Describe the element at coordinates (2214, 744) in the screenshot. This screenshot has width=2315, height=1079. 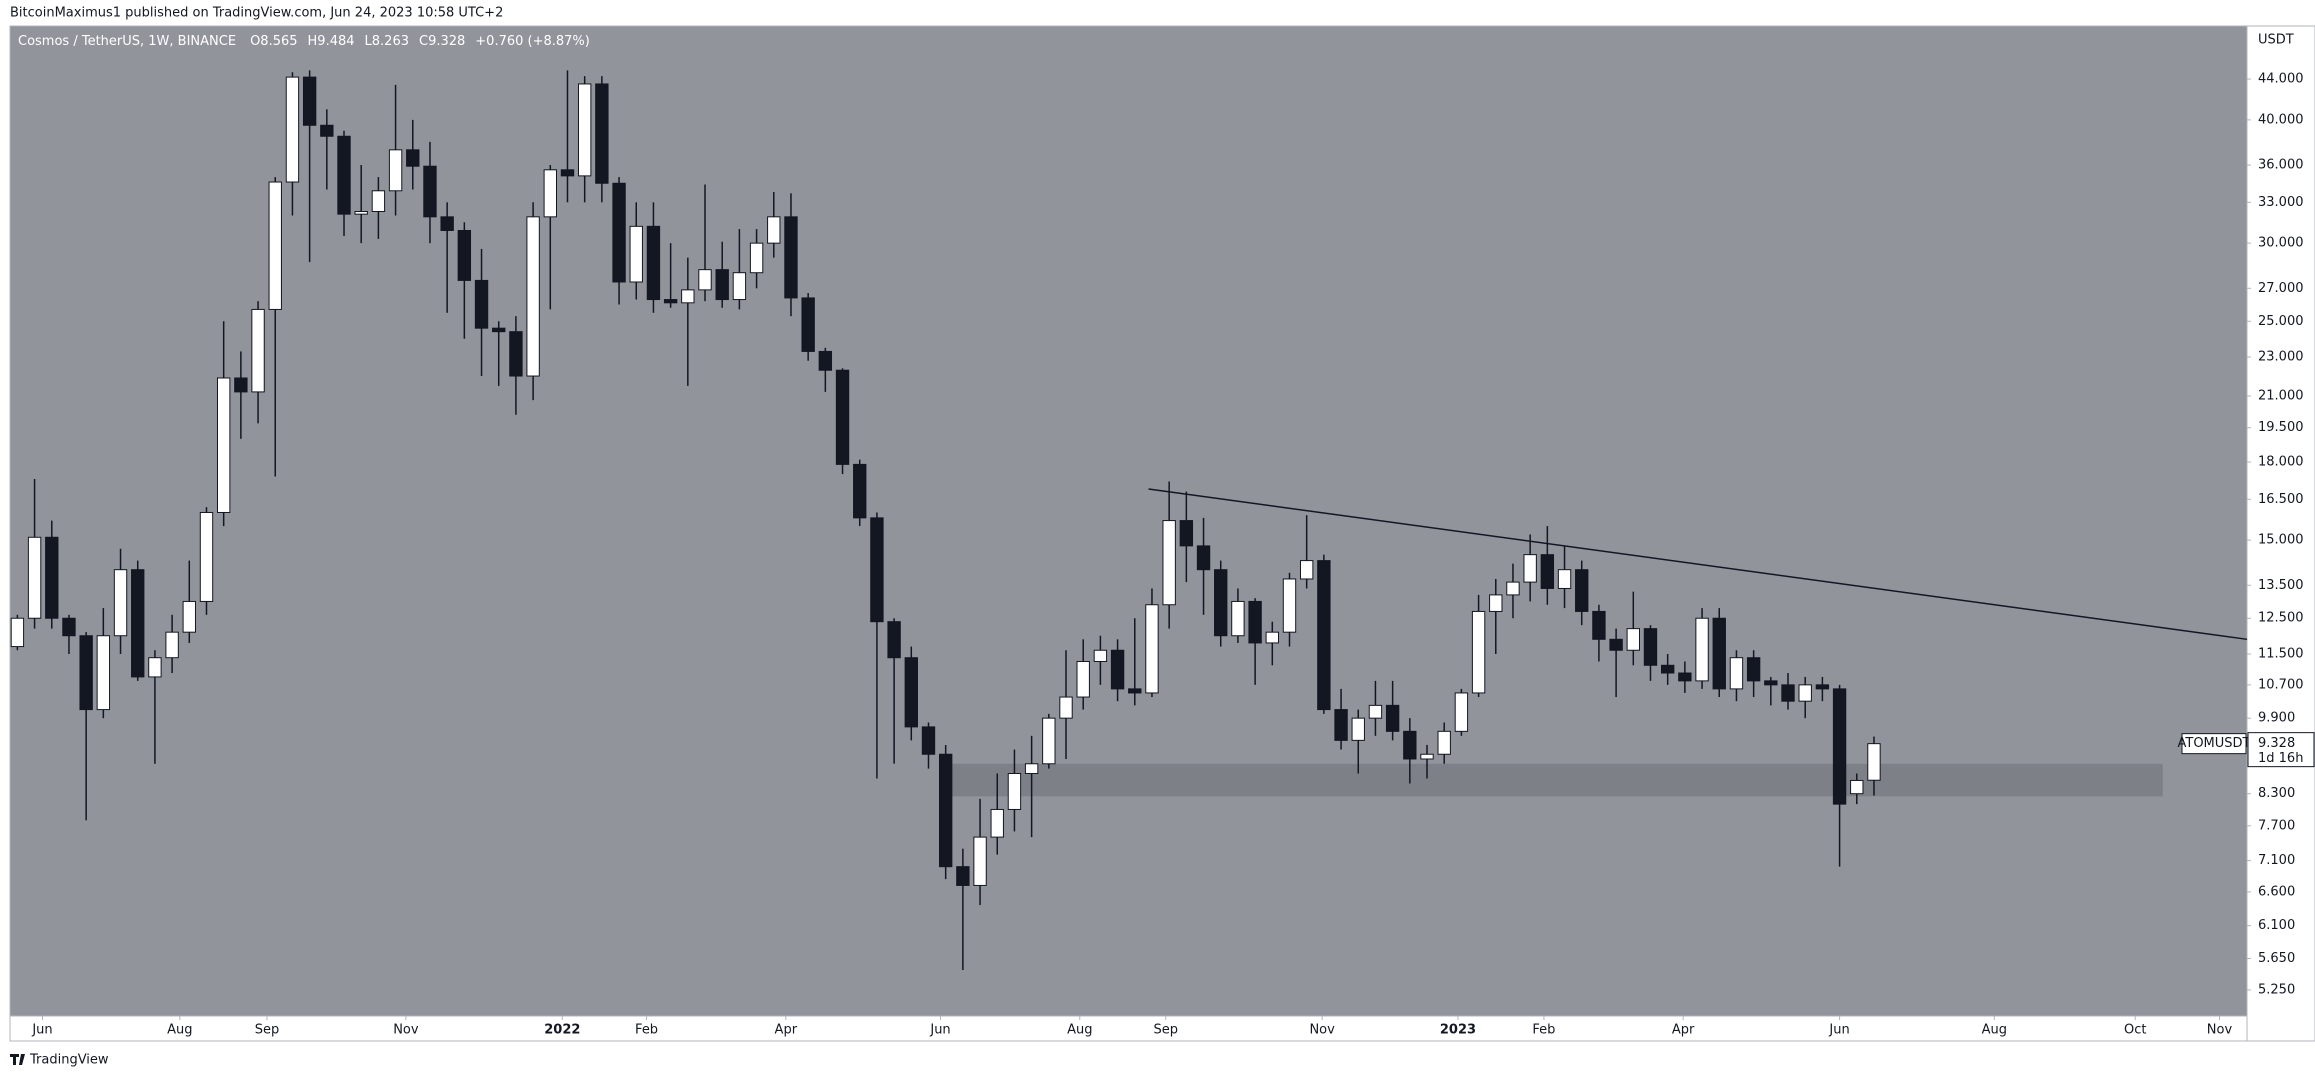
I see `symbol-tag-bg` at that location.